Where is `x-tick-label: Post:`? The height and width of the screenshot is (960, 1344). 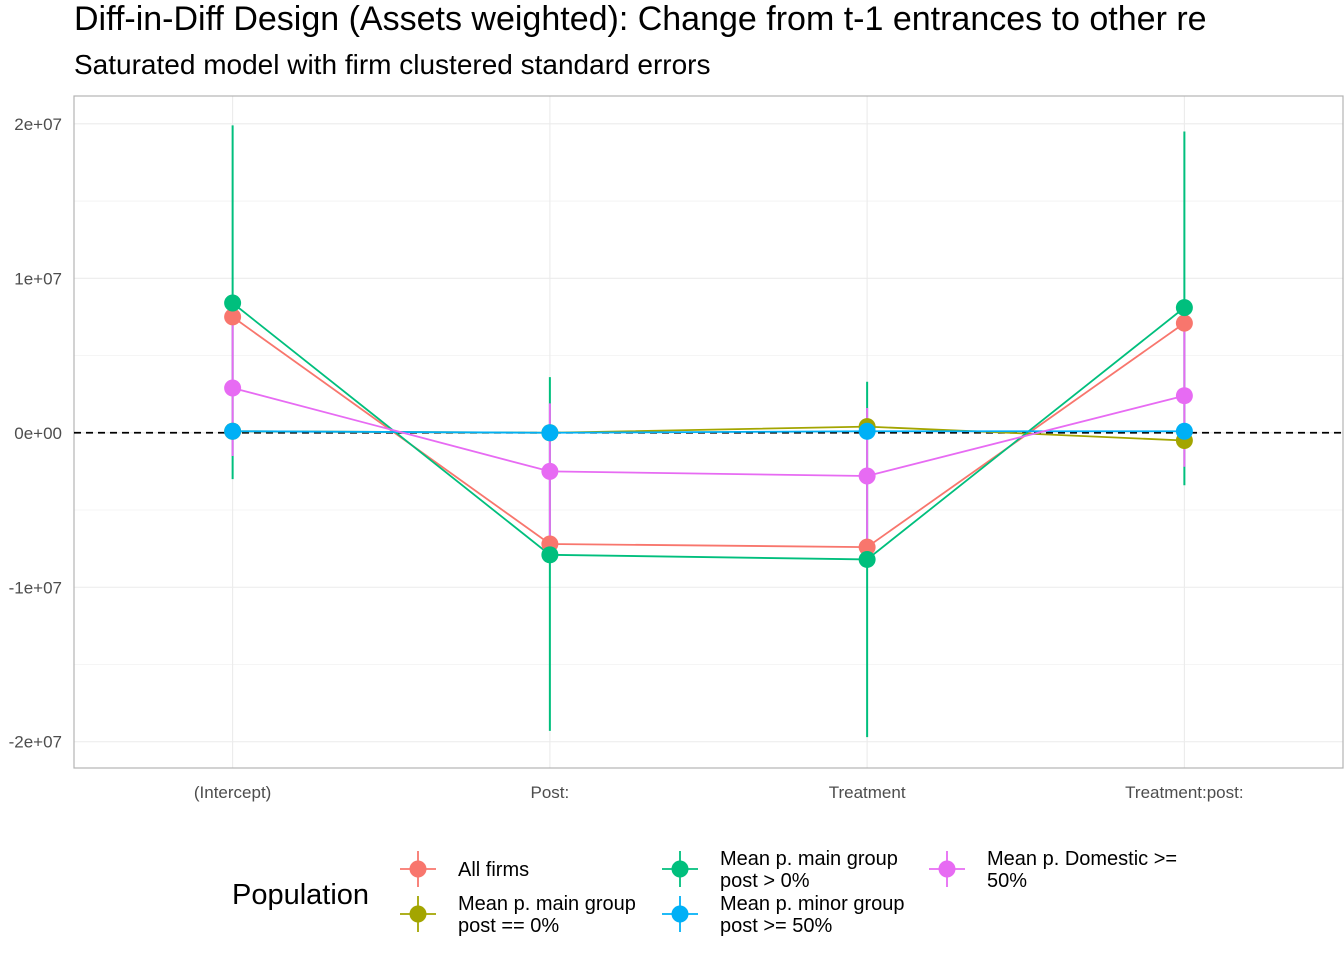
x-tick-label: Post: is located at coordinates (550, 792).